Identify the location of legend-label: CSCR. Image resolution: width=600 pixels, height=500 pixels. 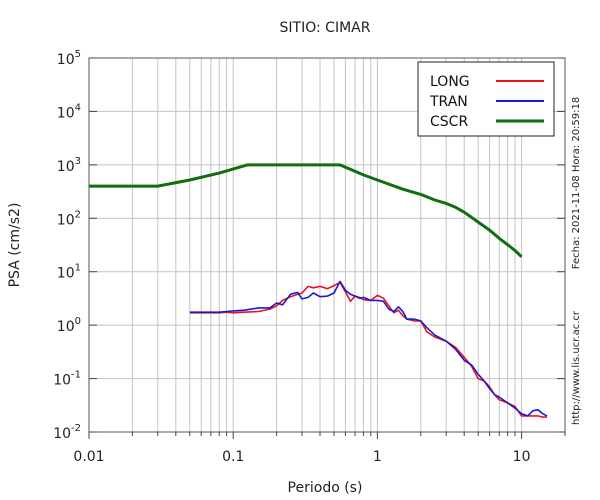
(449, 122).